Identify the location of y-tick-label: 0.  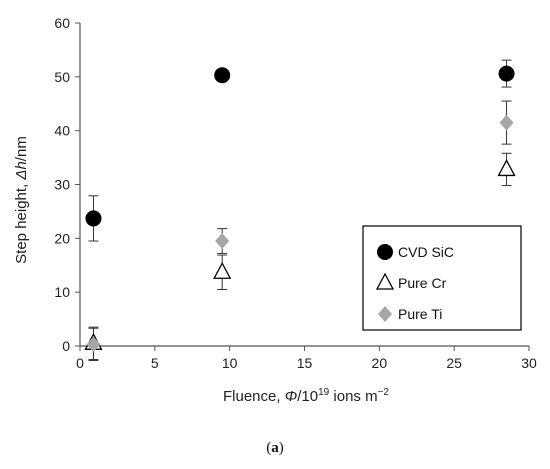
(66, 346).